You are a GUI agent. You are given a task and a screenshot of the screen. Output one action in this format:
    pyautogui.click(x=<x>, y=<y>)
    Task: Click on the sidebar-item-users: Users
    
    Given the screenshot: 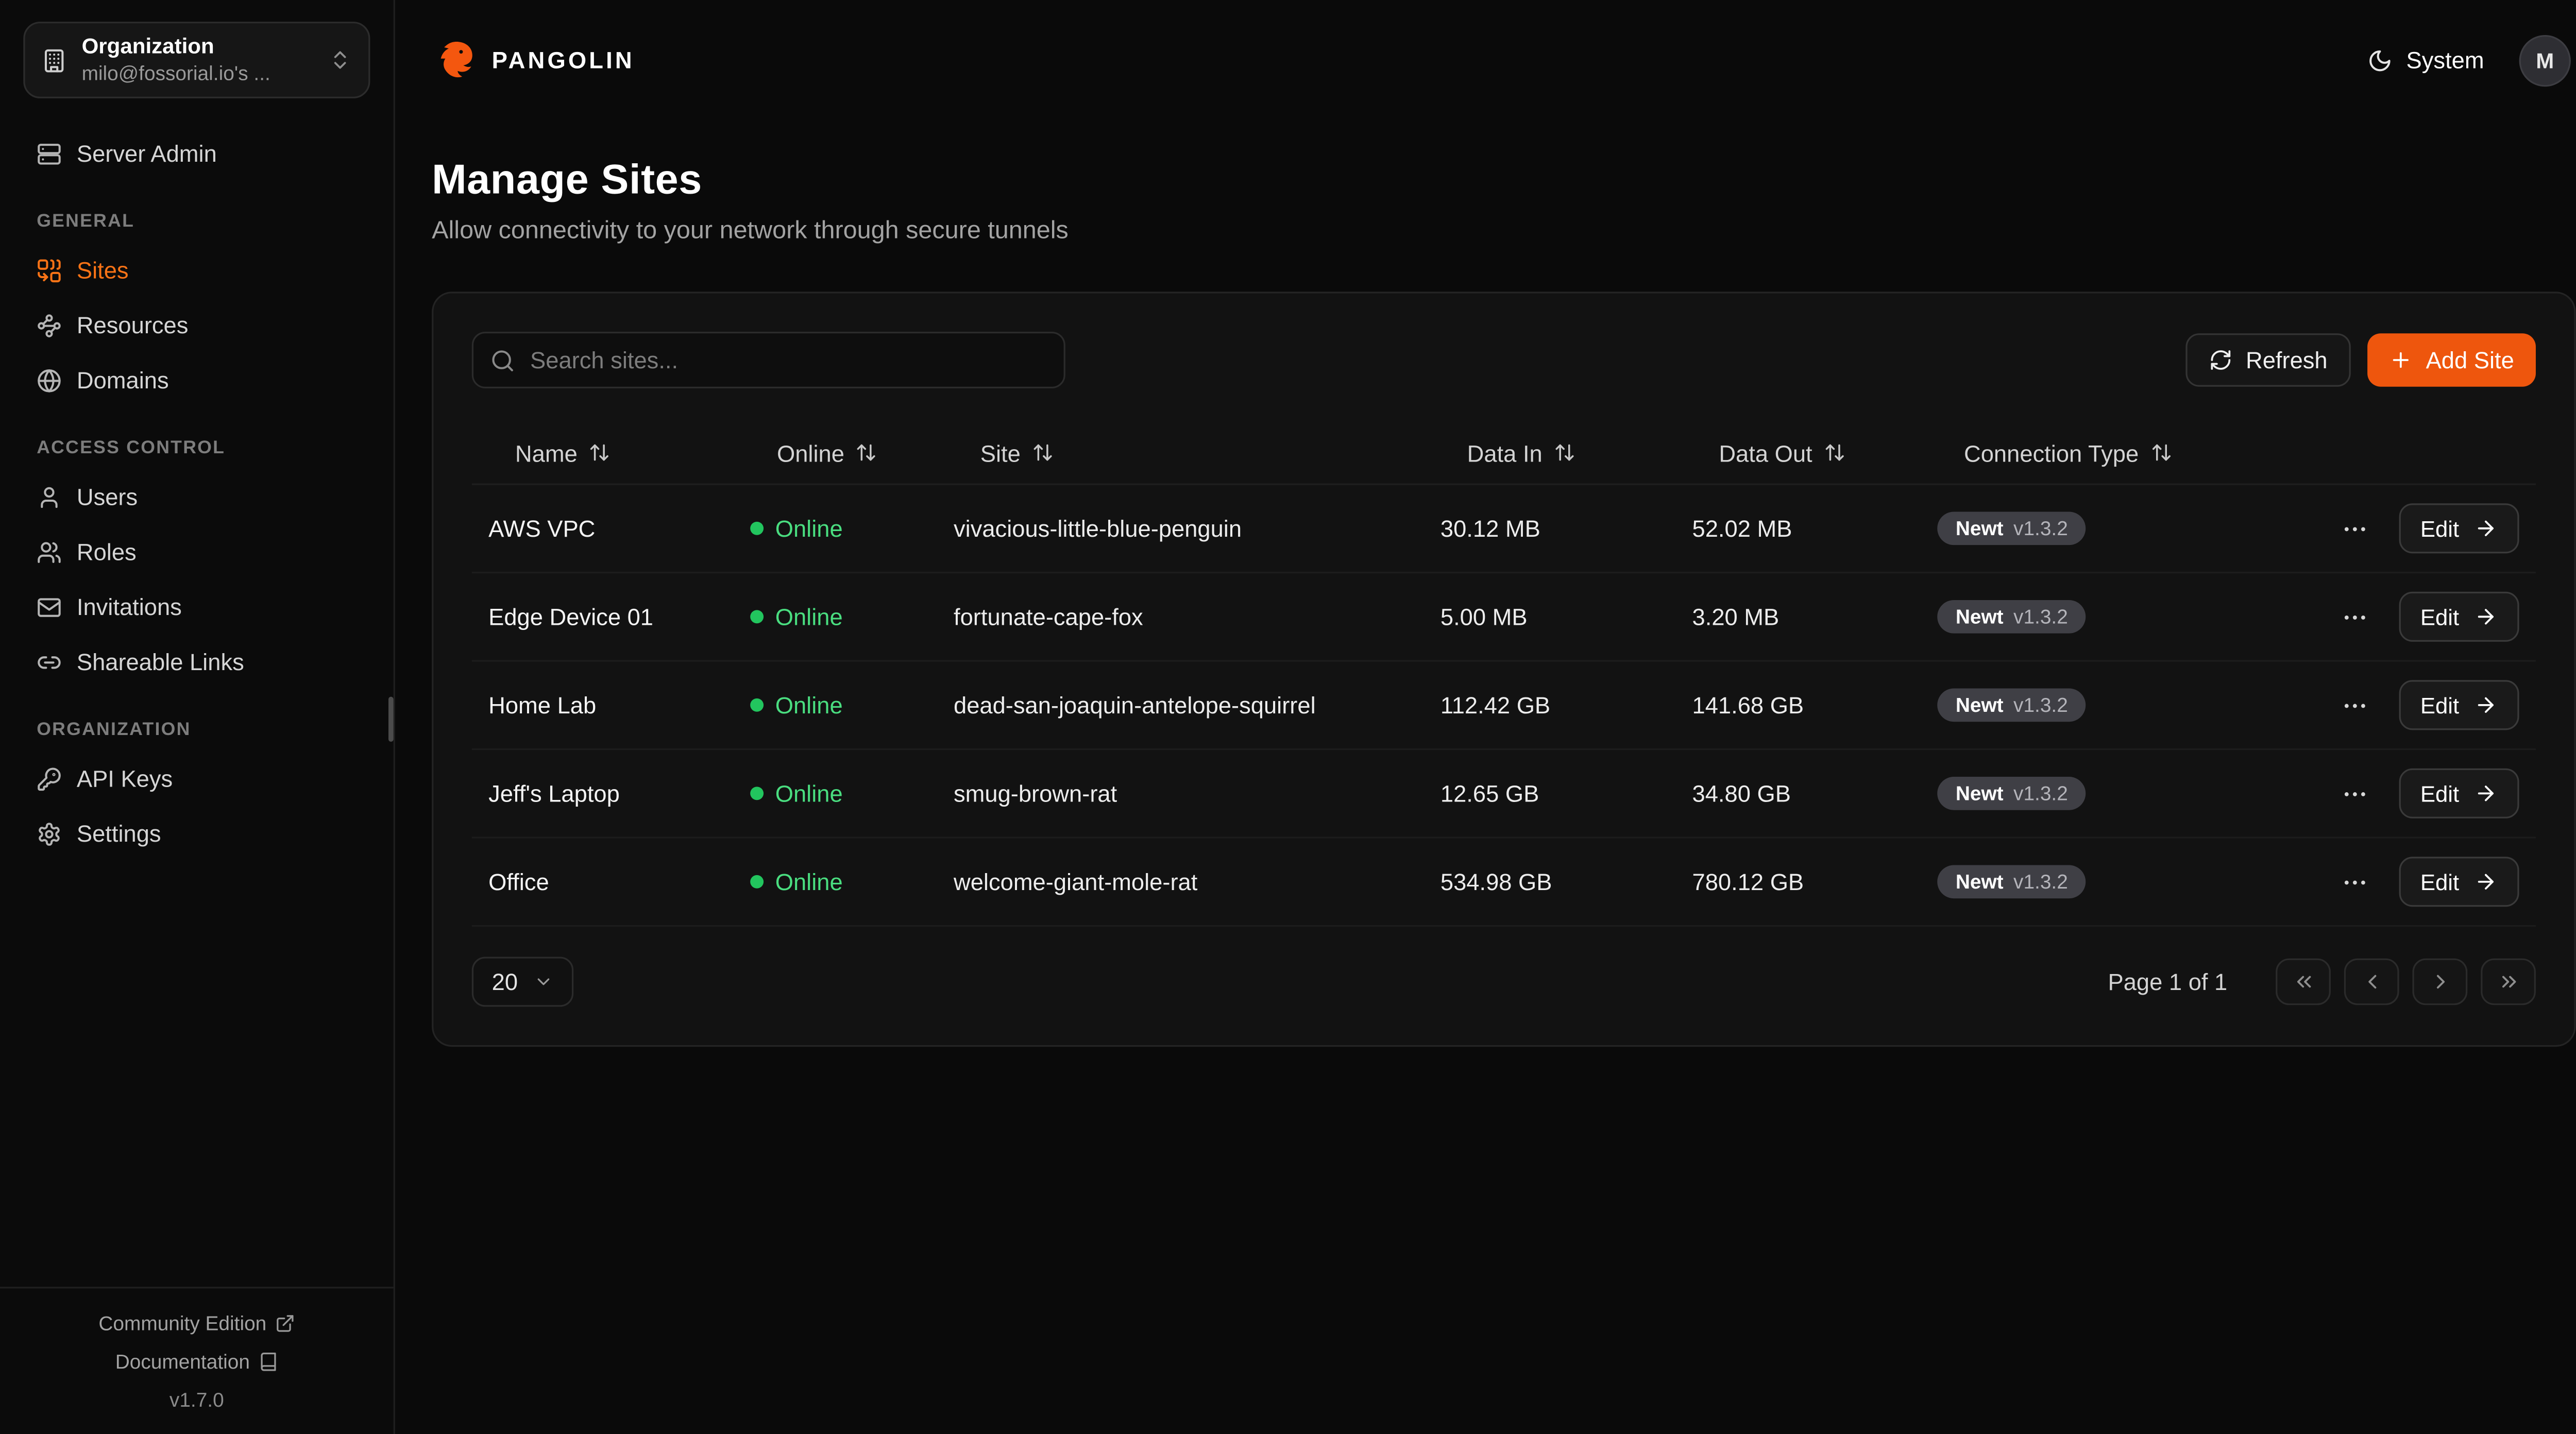 What is the action you would take?
    pyautogui.click(x=197, y=497)
    